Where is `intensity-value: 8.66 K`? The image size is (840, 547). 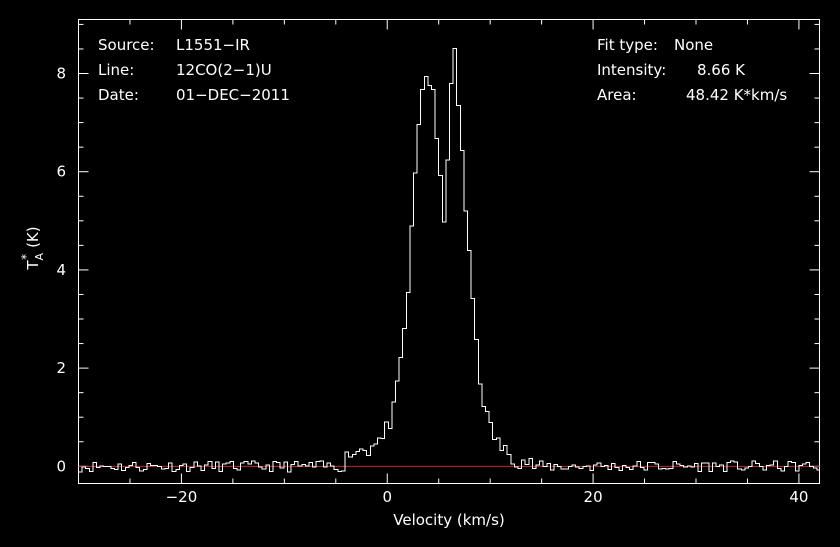
intensity-value: 8.66 K is located at coordinates (721, 70).